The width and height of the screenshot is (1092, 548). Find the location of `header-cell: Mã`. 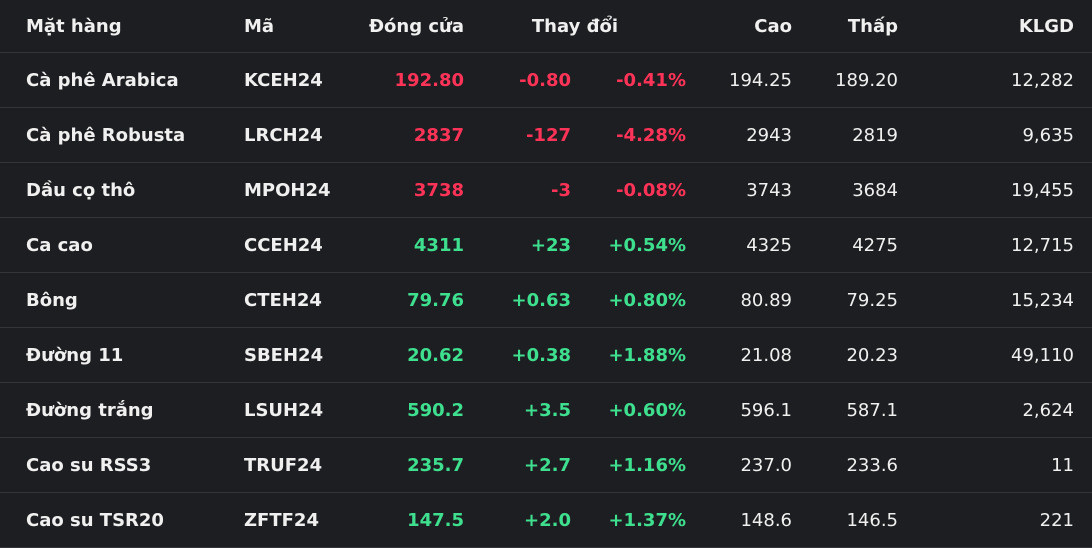

header-cell: Mã is located at coordinates (259, 26).